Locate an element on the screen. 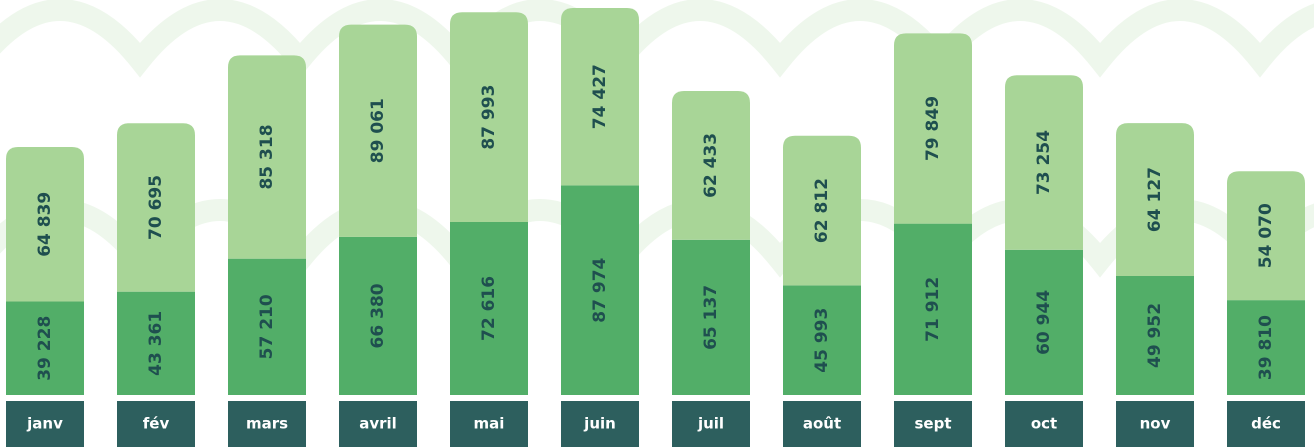 This screenshot has height=447, width=1314. value-label: 54 070 is located at coordinates (1266, 235).